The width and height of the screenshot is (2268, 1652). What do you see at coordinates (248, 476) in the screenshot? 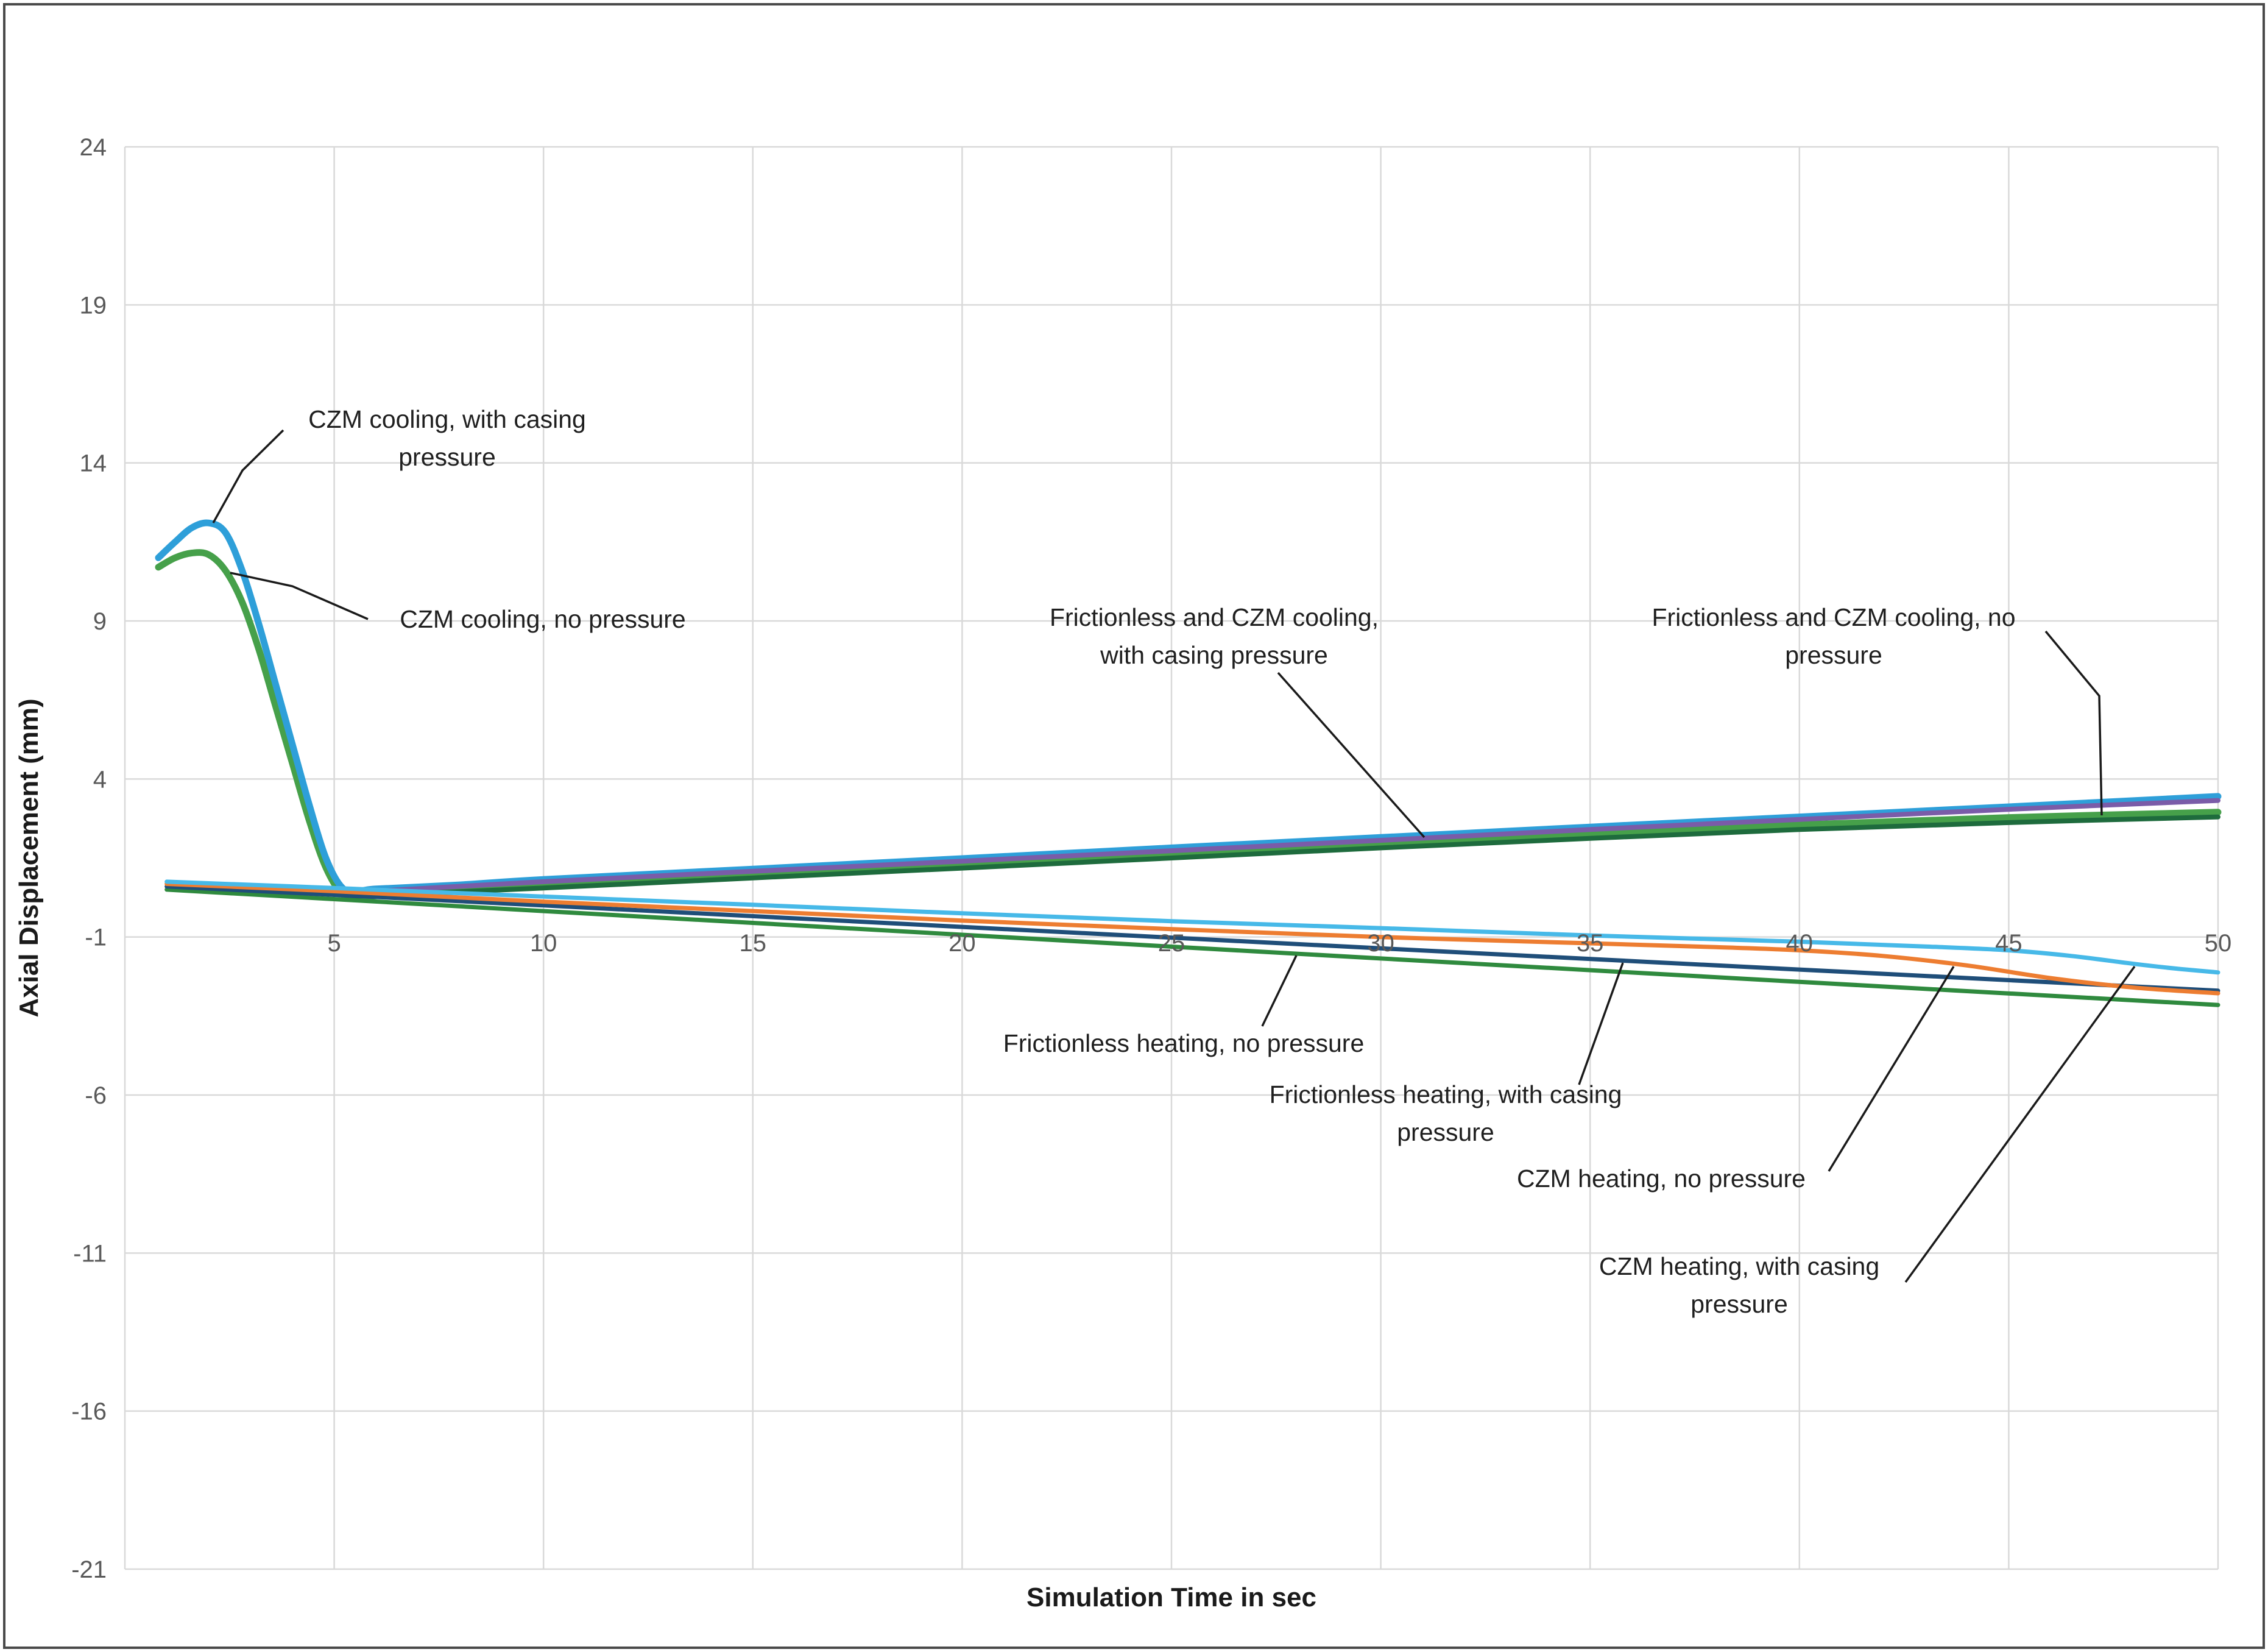
I see `czm-cooling-with-pressure-label-leader` at bounding box center [248, 476].